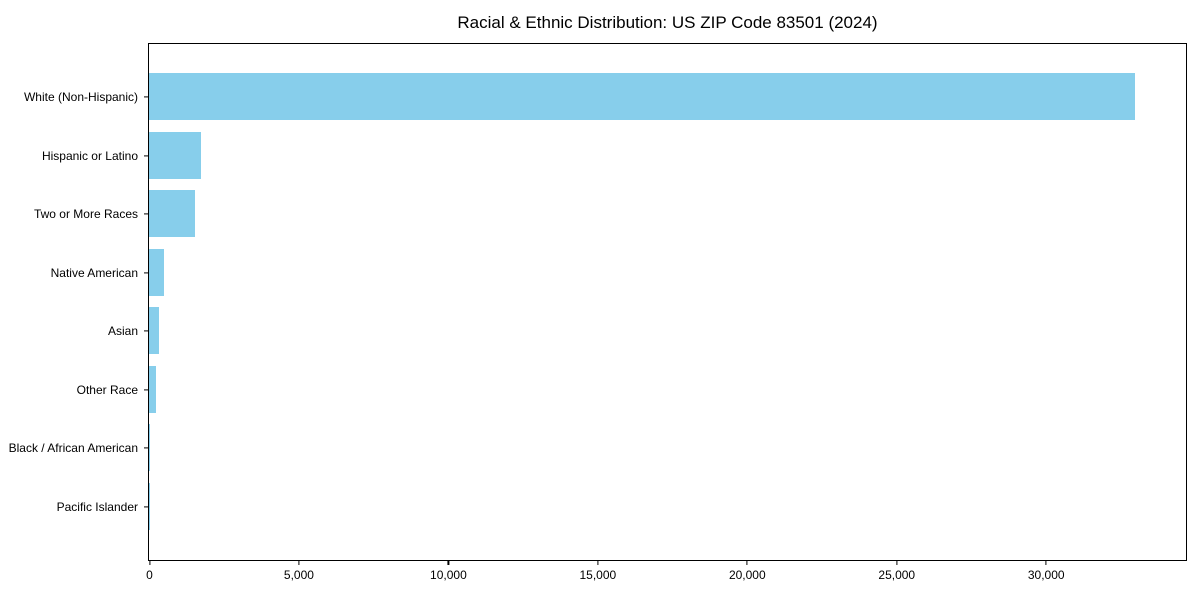 The width and height of the screenshot is (1200, 600). Describe the element at coordinates (298, 575) in the screenshot. I see `x-tick-label: 5,000` at that location.